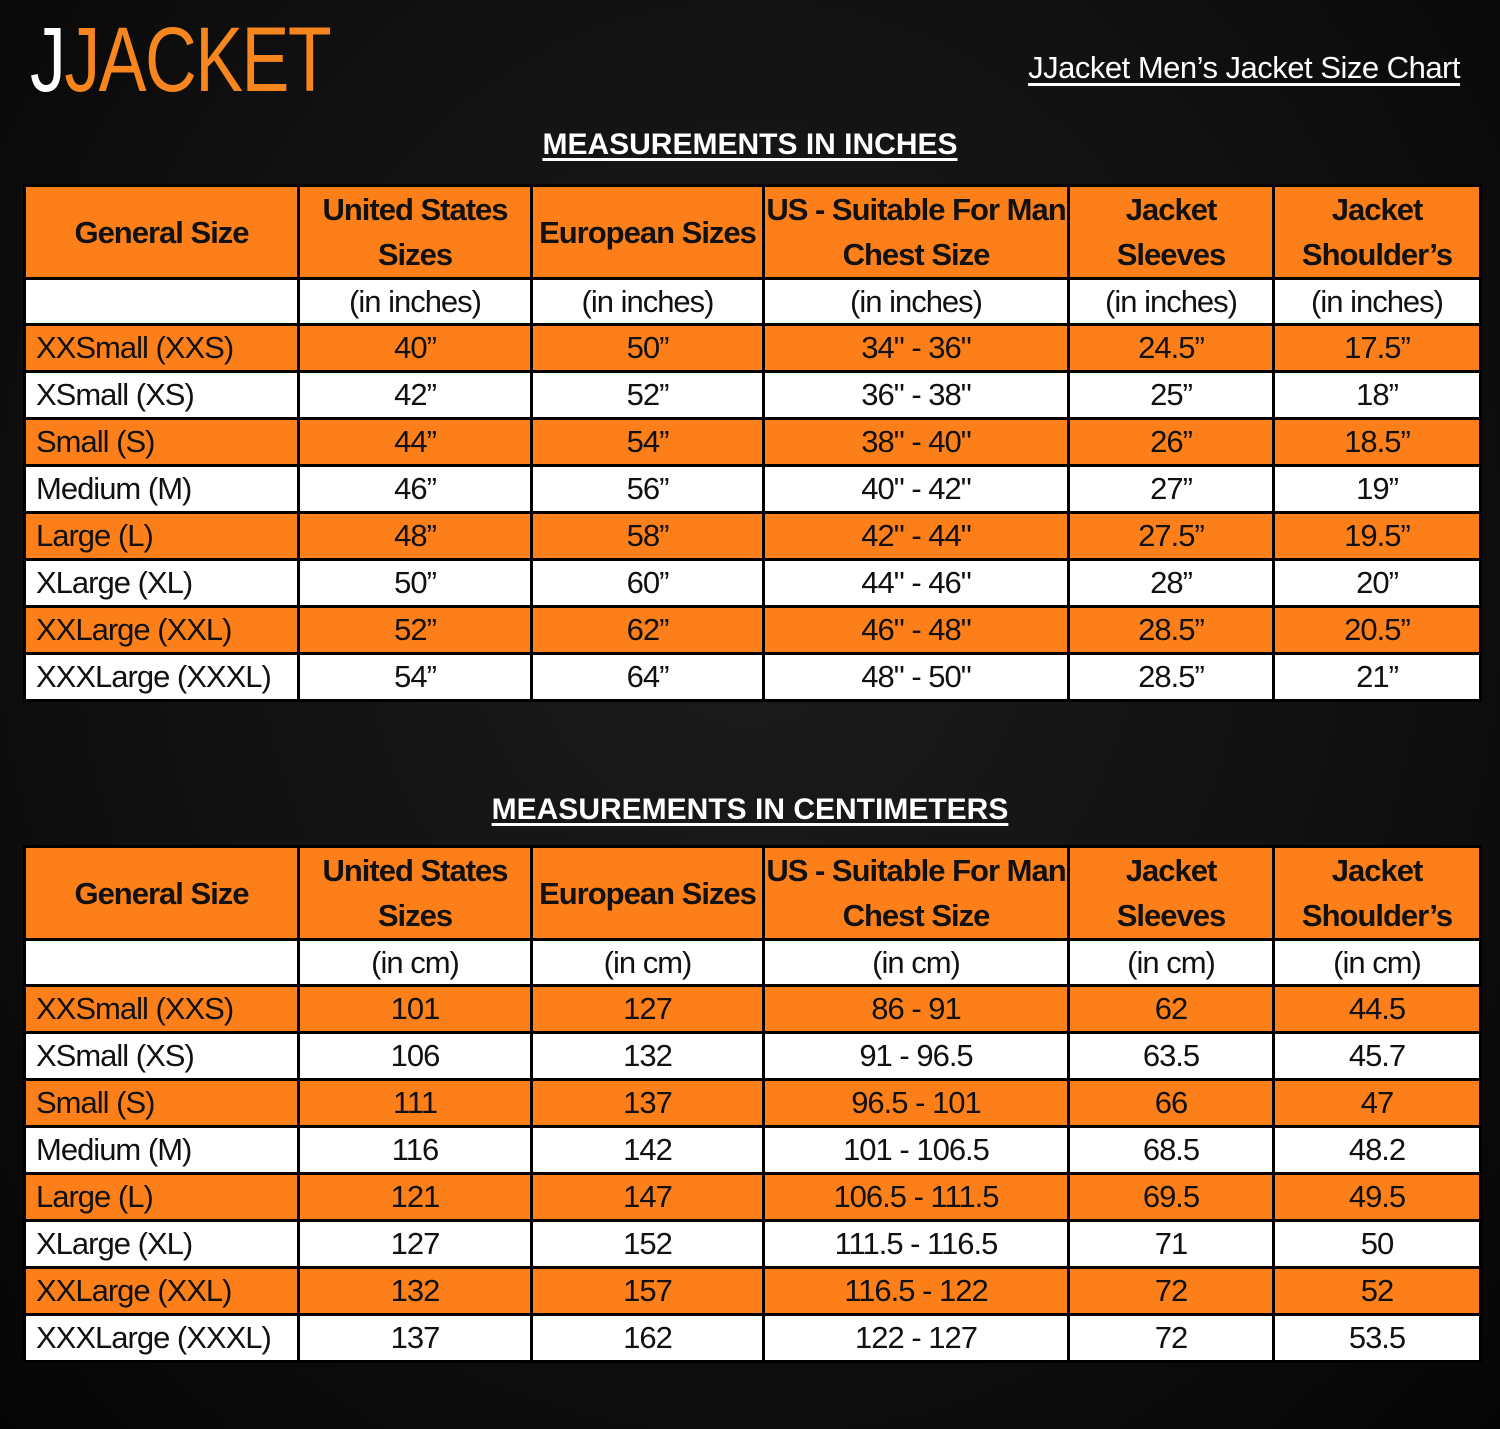 This screenshot has height=1429, width=1500. I want to click on table-row-cell: 63.5, so click(1171, 1056).